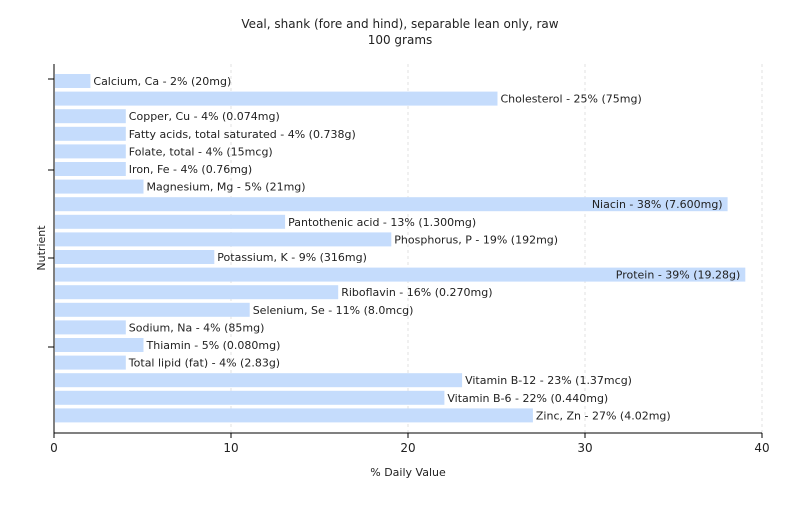 The width and height of the screenshot is (800, 505). What do you see at coordinates (382, 222) in the screenshot?
I see `bar-label: Pantothenic acid - 13% (1.300mg)` at bounding box center [382, 222].